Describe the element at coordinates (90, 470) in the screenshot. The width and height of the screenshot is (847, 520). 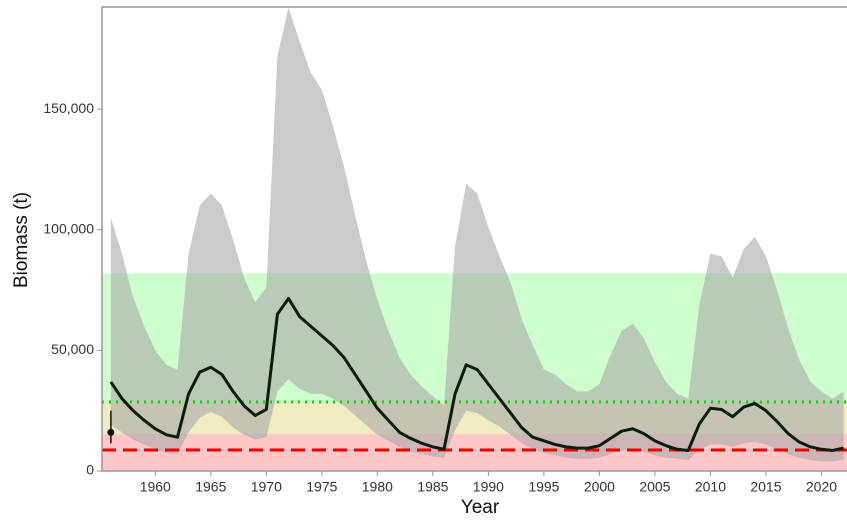
I see `y-tick-label: 0` at that location.